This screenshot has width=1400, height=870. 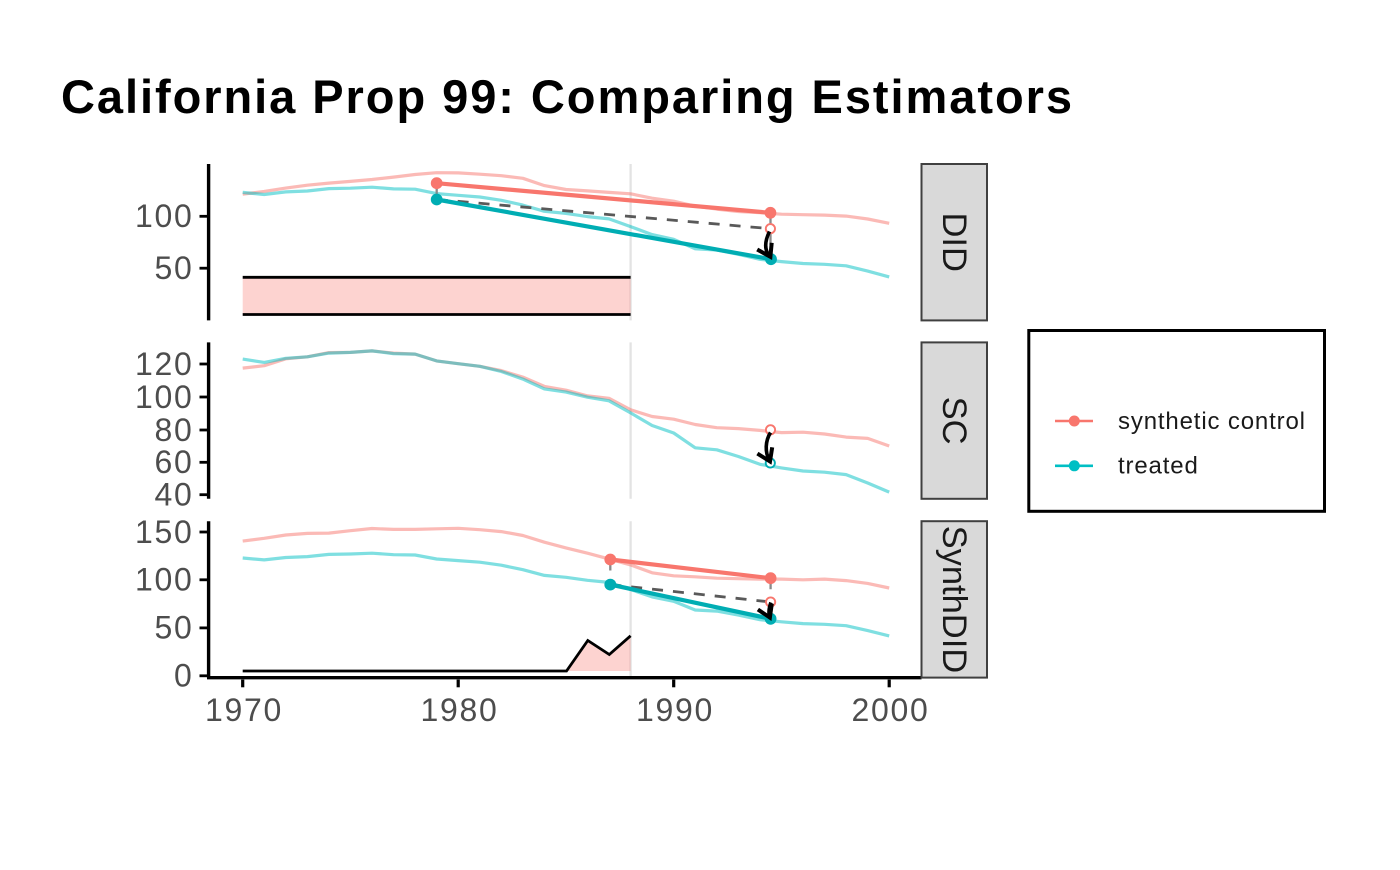 I want to click on svg-text: 1970, so click(x=244, y=710).